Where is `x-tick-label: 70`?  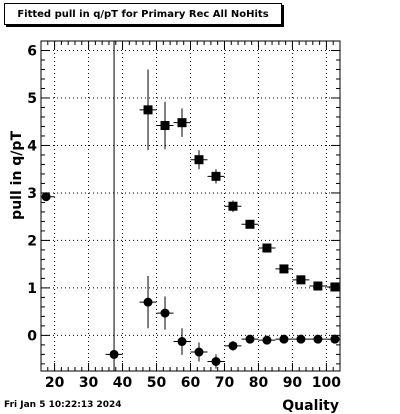 x-tick-label: 70 is located at coordinates (225, 383).